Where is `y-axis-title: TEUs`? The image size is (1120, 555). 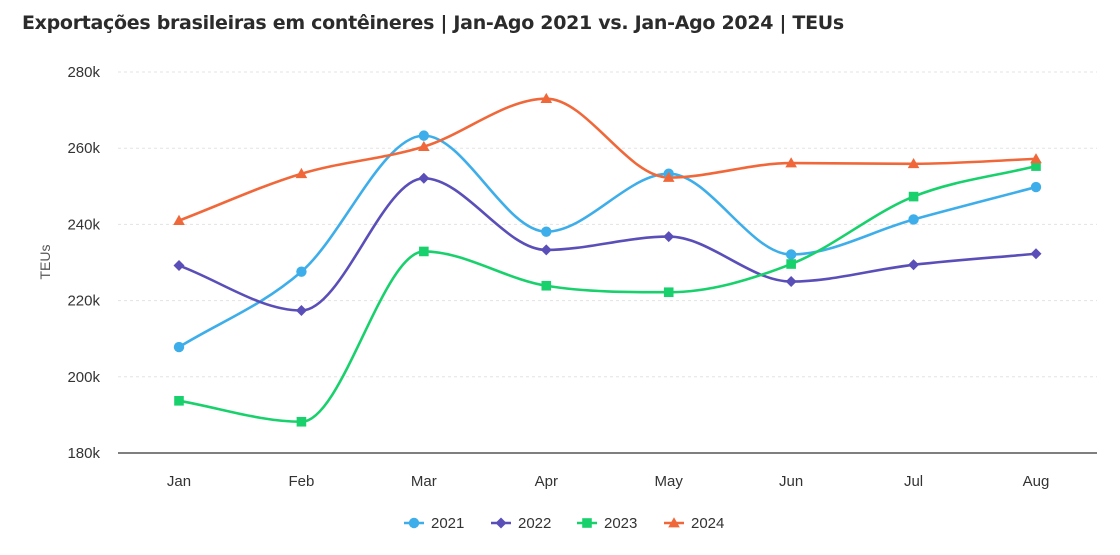
y-axis-title: TEUs is located at coordinates (45, 262).